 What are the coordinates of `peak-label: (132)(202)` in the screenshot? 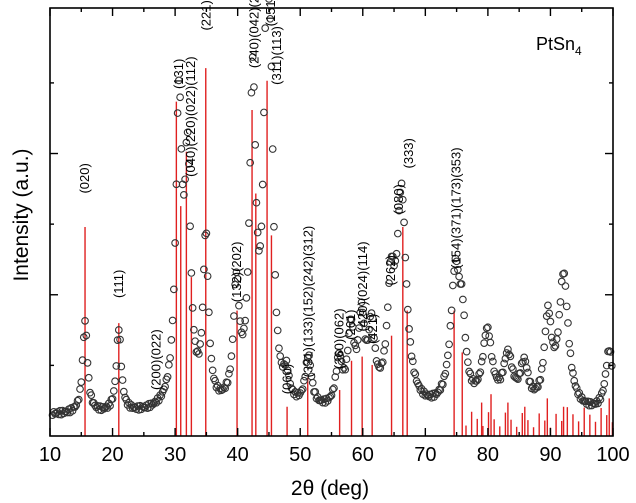 It's located at (236, 272).